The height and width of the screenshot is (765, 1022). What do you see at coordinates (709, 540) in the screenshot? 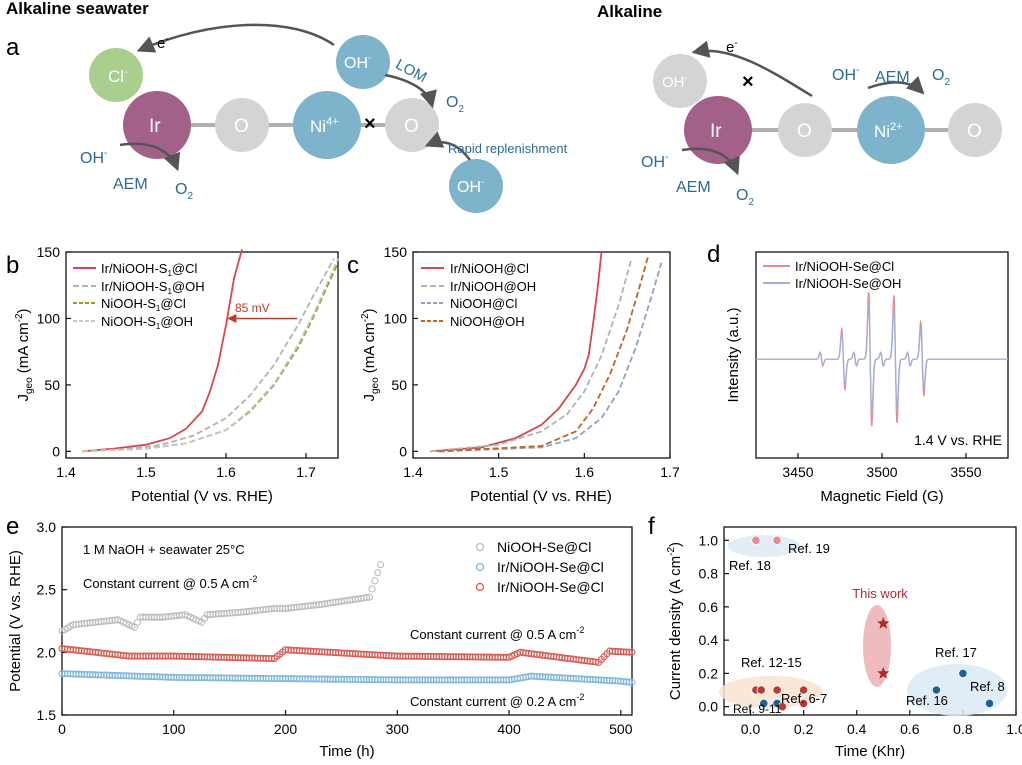
I see `y-tick-label: 1.0` at bounding box center [709, 540].